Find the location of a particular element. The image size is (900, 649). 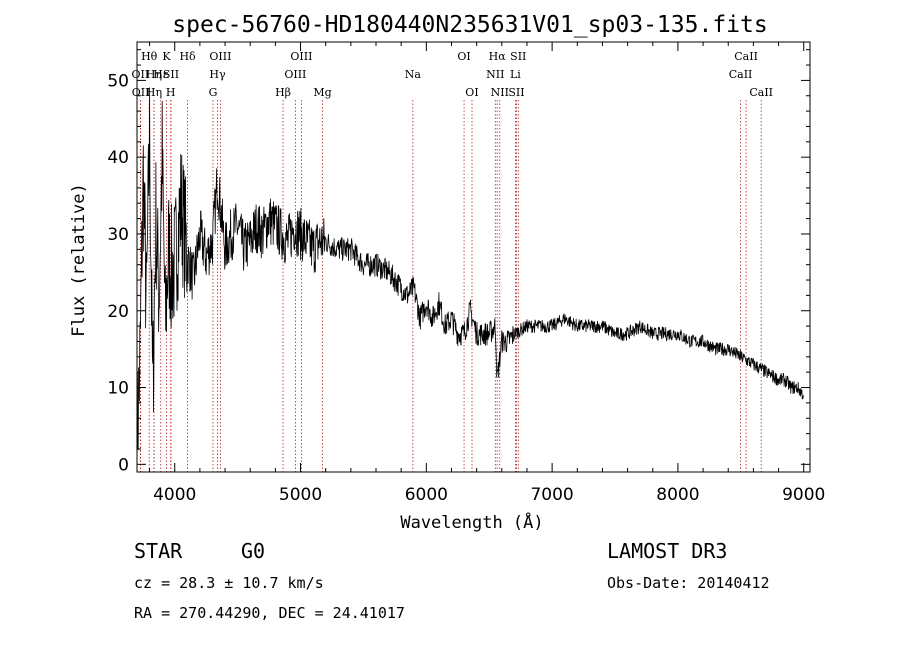

line-label-7: SII is located at coordinates (171, 74).